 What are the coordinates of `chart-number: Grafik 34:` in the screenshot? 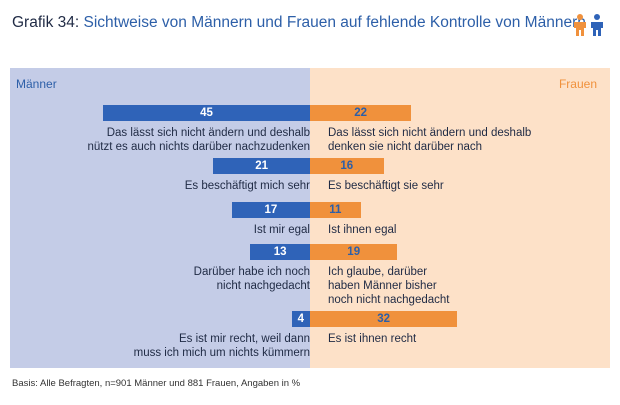 It's located at (46, 22).